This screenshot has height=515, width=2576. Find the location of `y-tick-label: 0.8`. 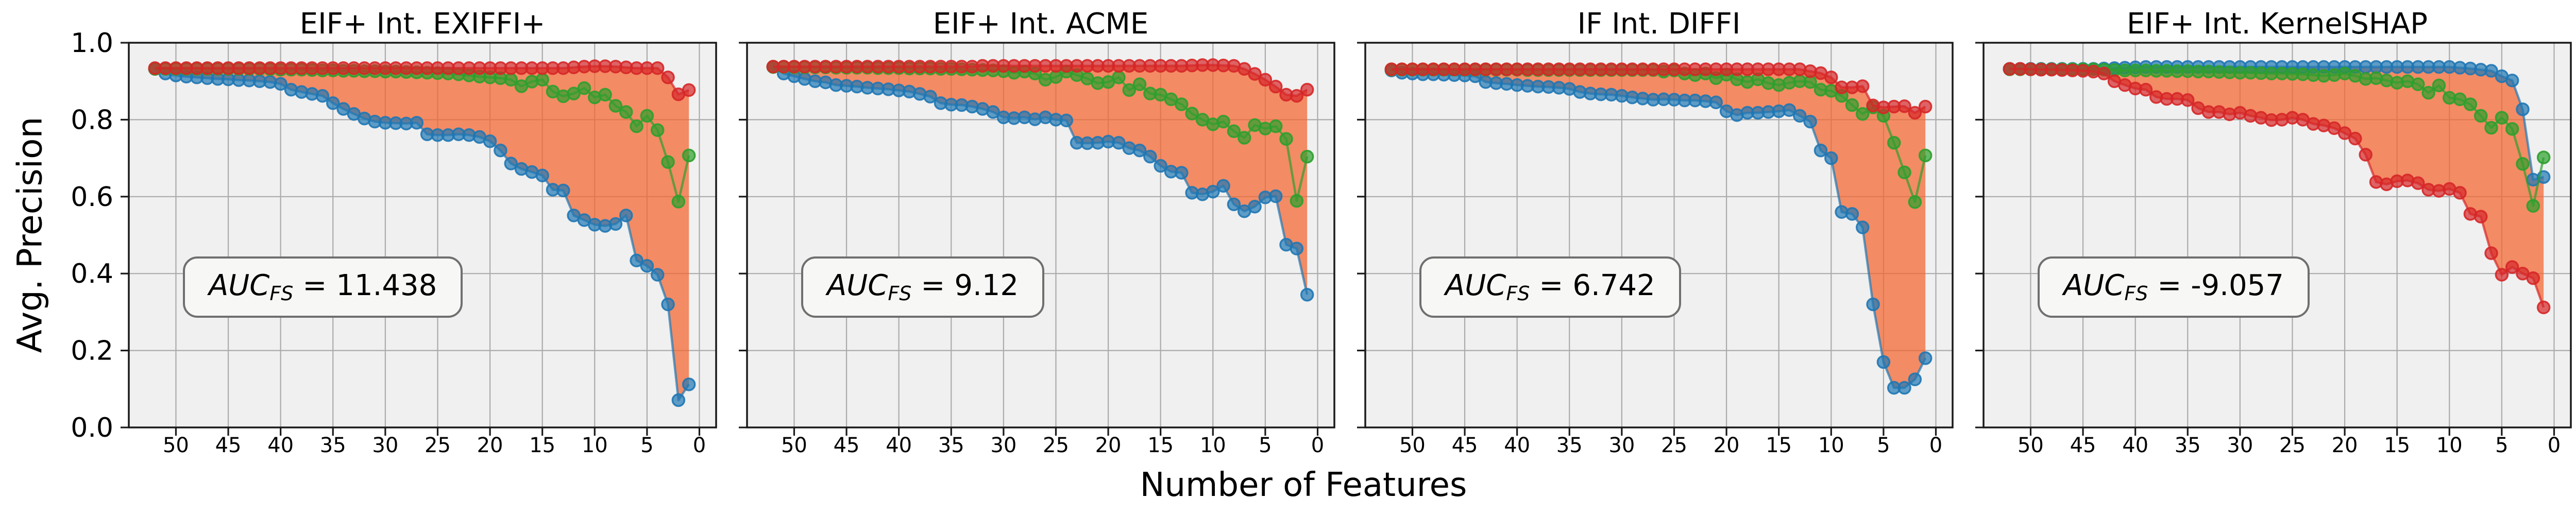

y-tick-label: 0.8 is located at coordinates (92, 120).